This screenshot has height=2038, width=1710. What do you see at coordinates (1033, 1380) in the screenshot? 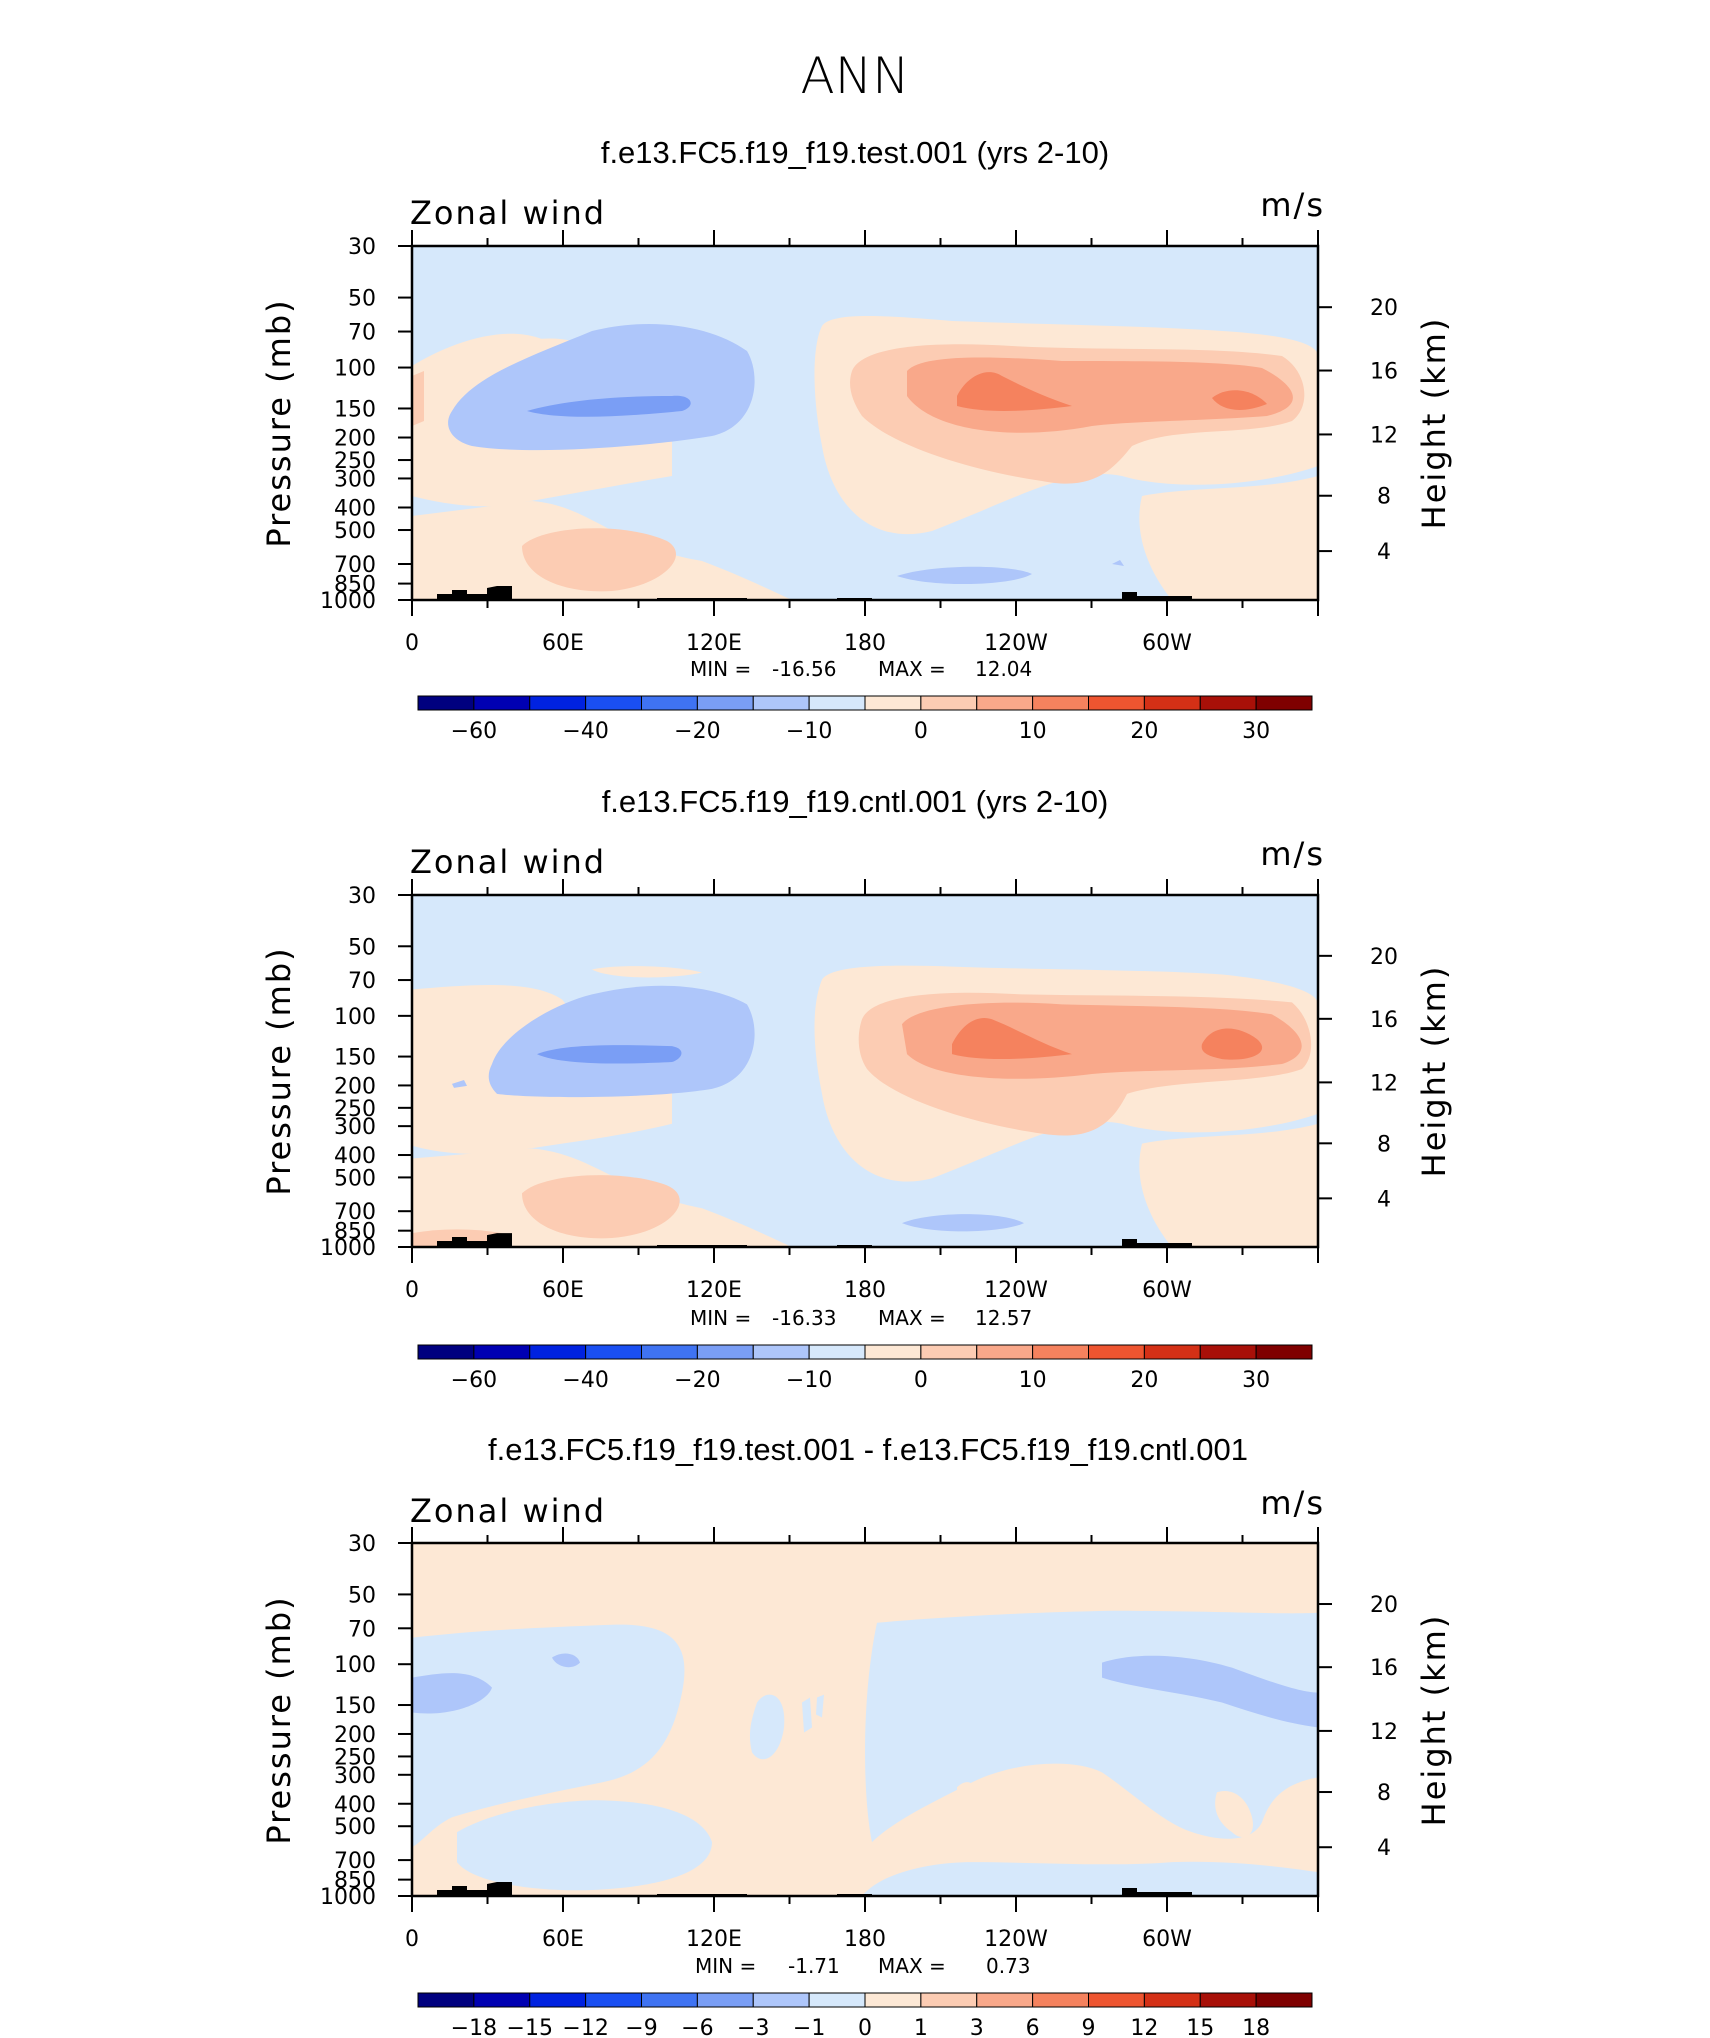
I see `colorbar-label: 10` at bounding box center [1033, 1380].